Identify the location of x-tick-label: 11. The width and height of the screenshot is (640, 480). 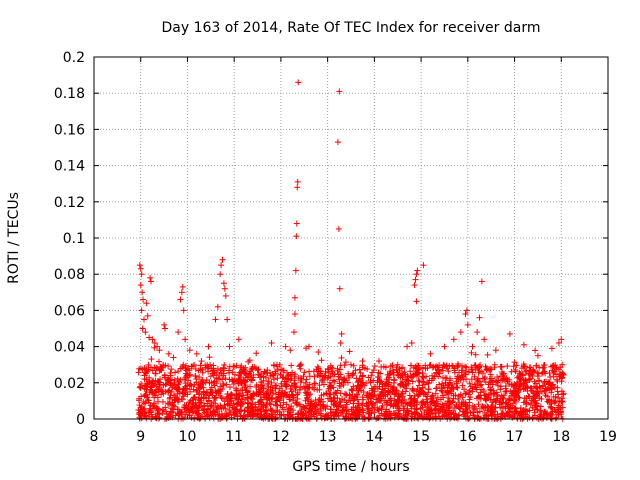
(234, 437).